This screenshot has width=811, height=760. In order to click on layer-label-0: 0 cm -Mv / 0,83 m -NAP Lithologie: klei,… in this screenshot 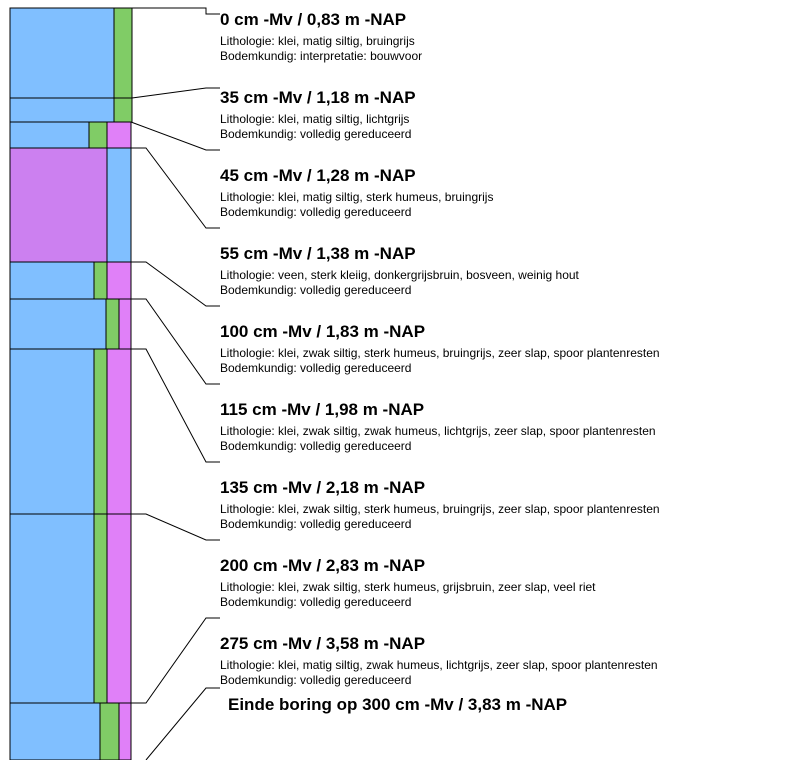, I will do `click(321, 36)`.